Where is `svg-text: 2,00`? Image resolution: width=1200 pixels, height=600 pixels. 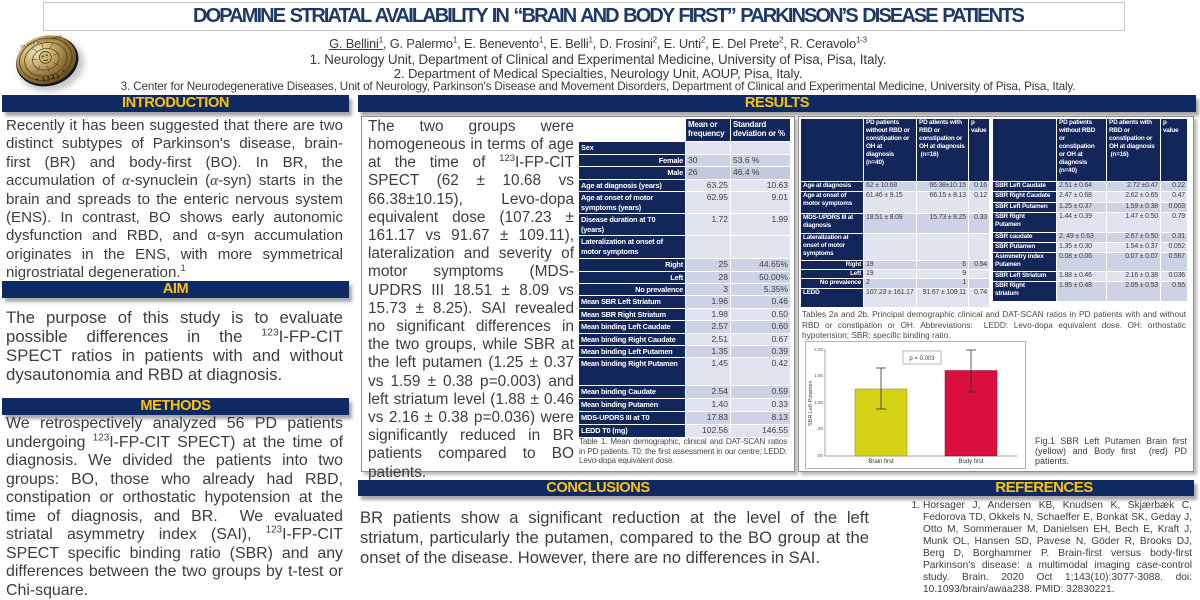 svg-text: 2,00 is located at coordinates (818, 349).